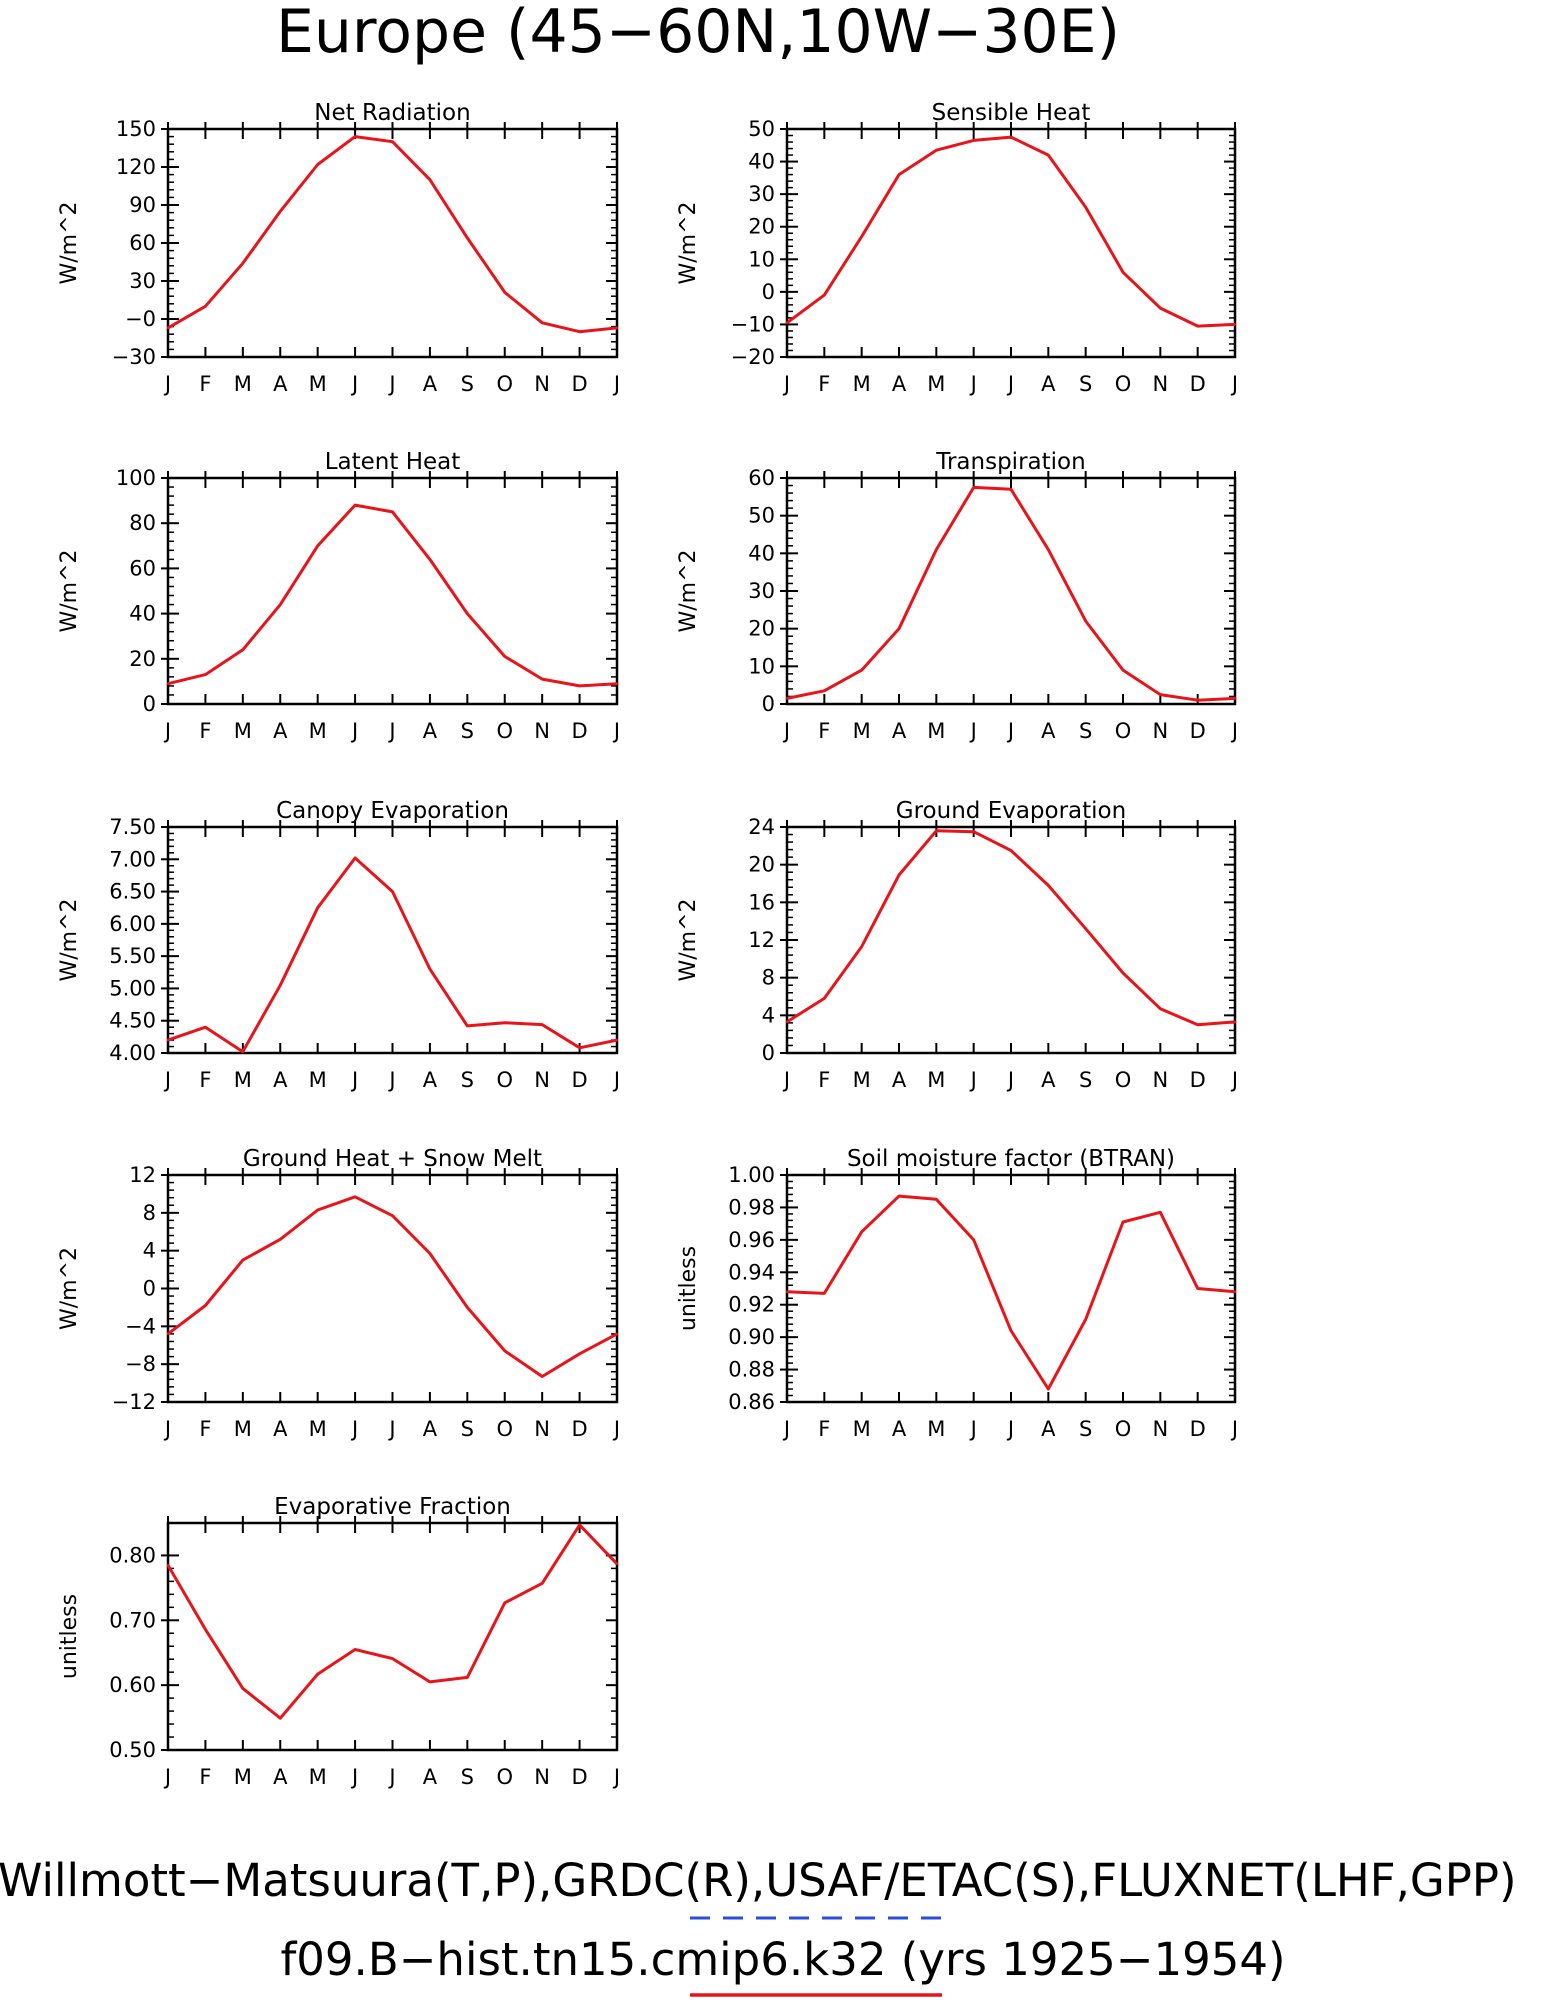 The image size is (1566, 2001). Describe the element at coordinates (751, 1240) in the screenshot. I see `y-tick-label: 0.96` at that location.